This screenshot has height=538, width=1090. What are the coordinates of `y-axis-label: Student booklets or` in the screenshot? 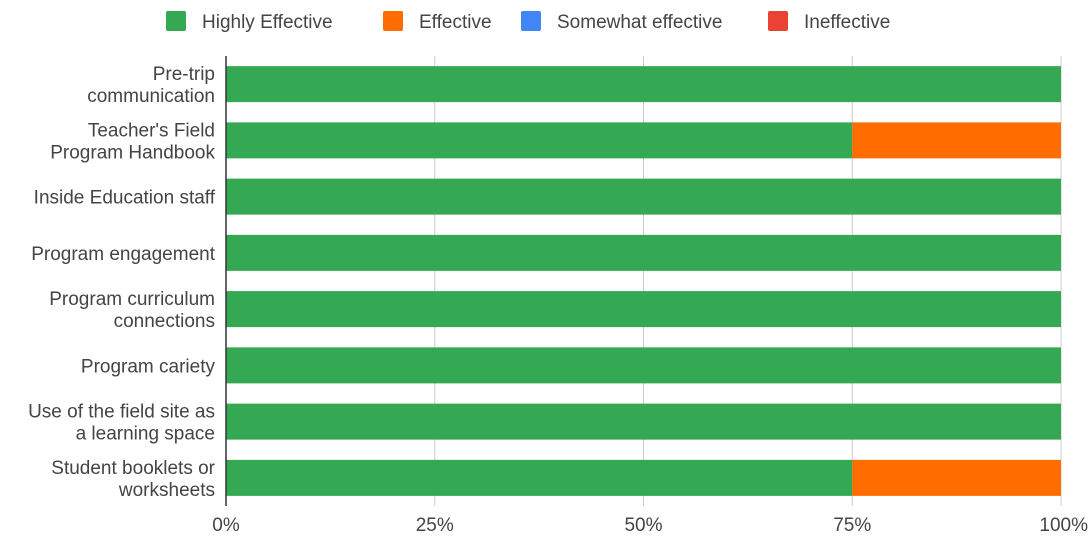 It's located at (133, 468).